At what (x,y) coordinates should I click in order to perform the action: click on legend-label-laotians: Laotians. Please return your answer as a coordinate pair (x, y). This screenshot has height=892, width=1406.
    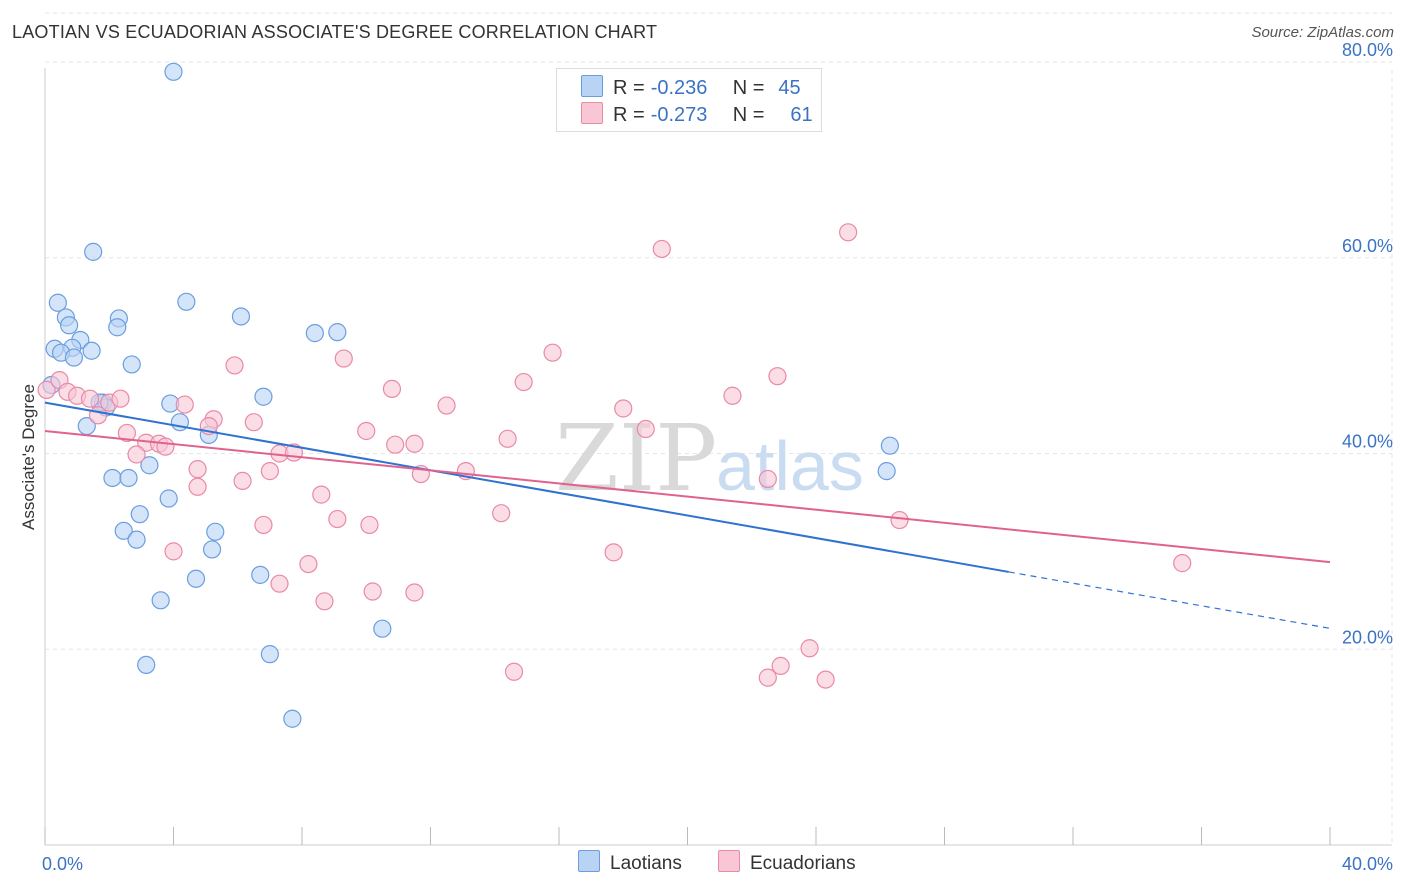
    Looking at the image, I should click on (646, 863).